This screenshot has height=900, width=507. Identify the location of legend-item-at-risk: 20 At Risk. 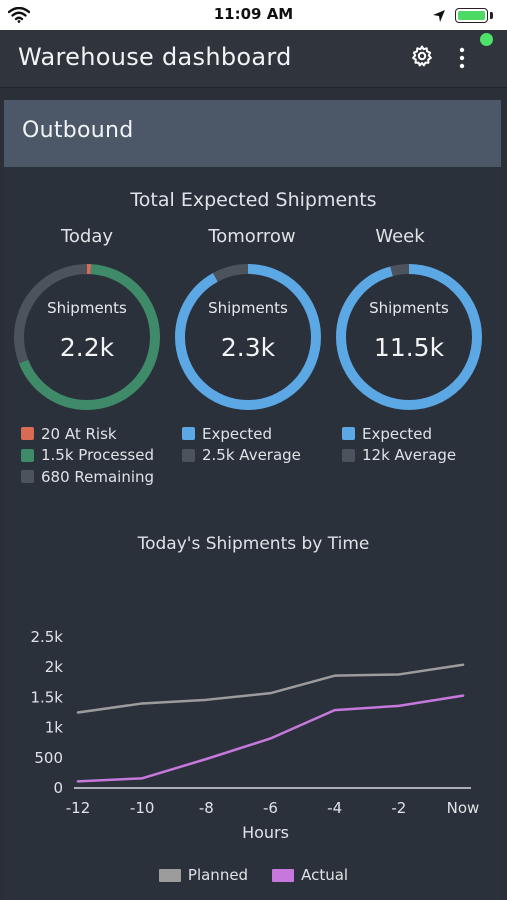
(87, 434).